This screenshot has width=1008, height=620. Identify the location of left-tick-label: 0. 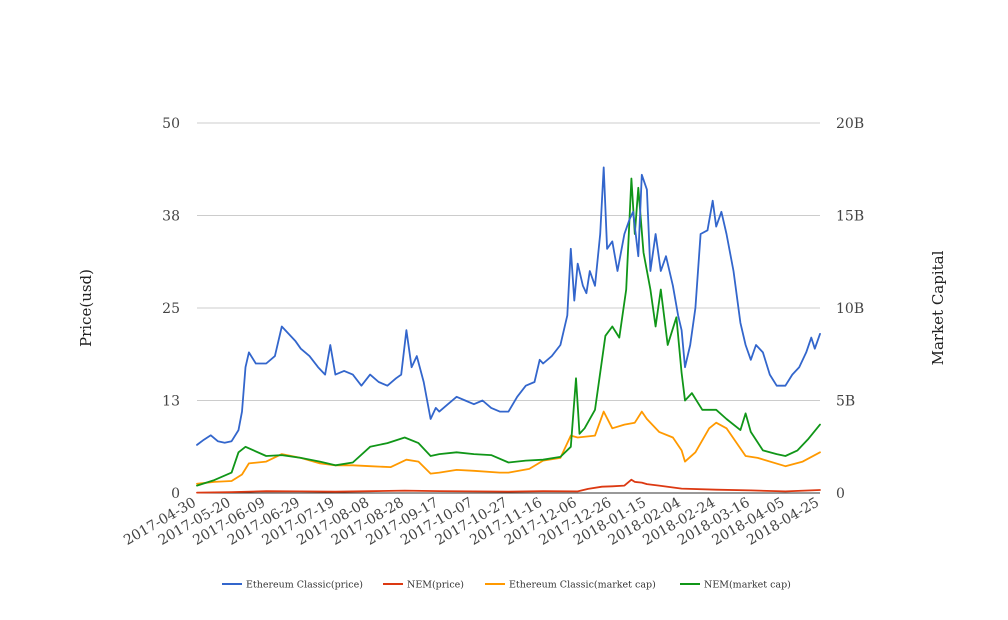
(175, 494).